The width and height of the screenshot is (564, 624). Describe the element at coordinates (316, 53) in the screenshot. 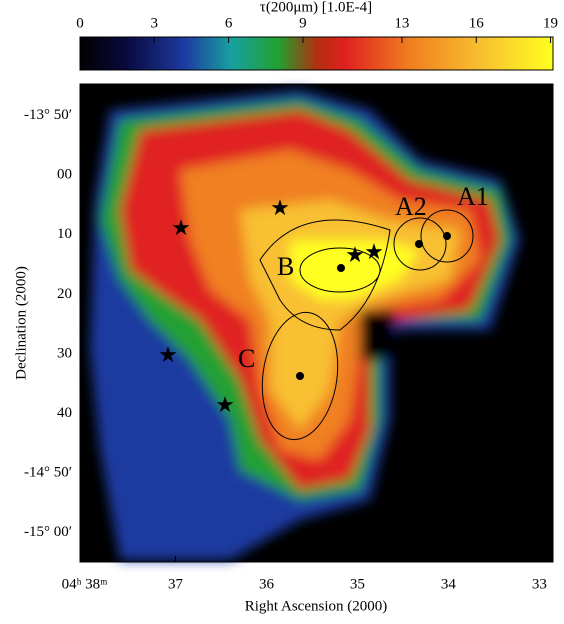

I see `colorbar` at that location.